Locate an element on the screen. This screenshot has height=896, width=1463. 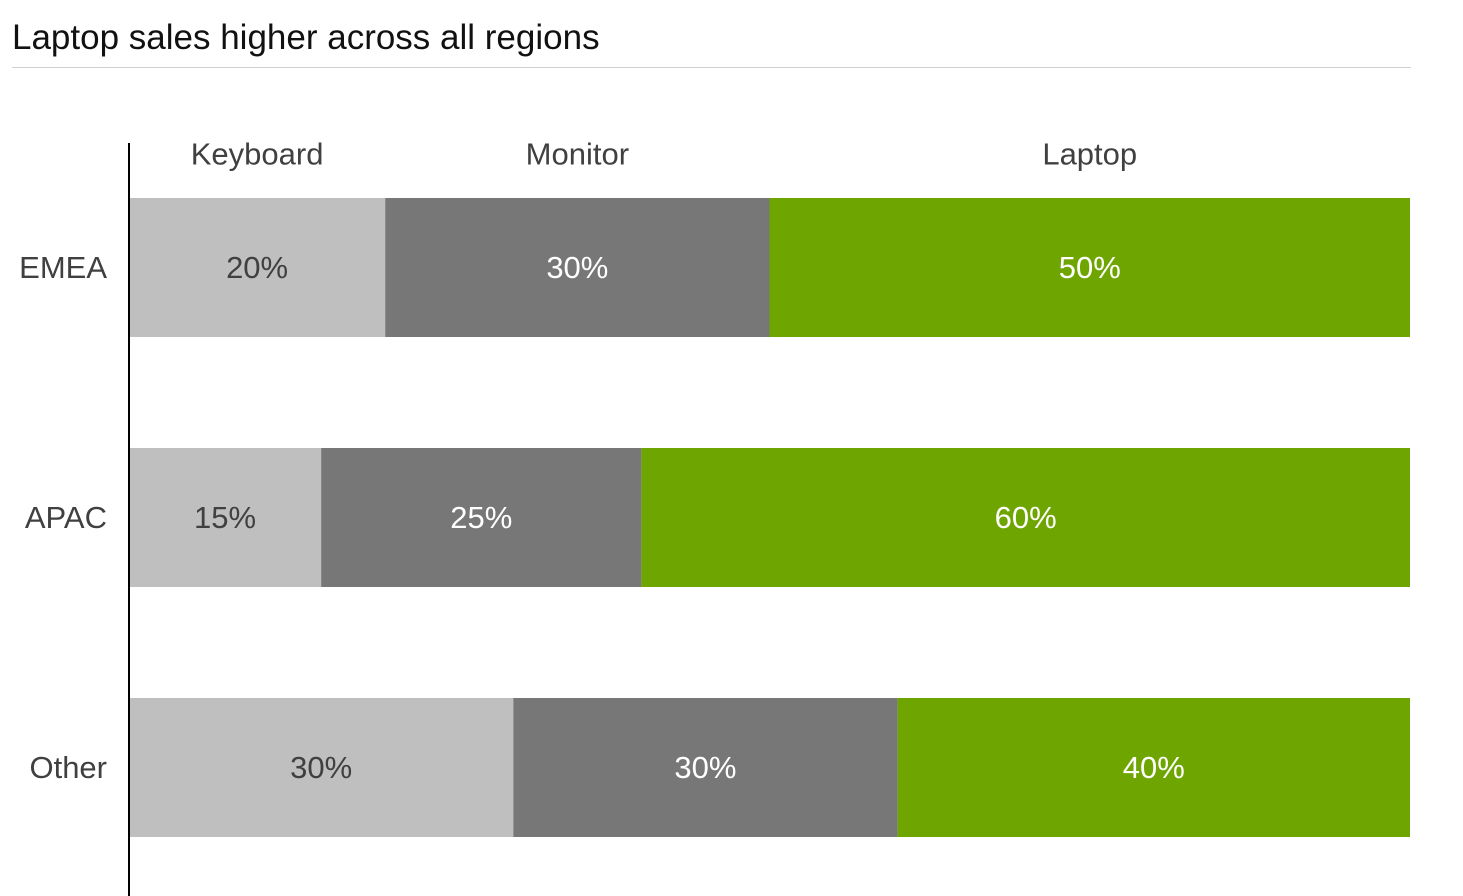
data-label: 60% is located at coordinates (1026, 517).